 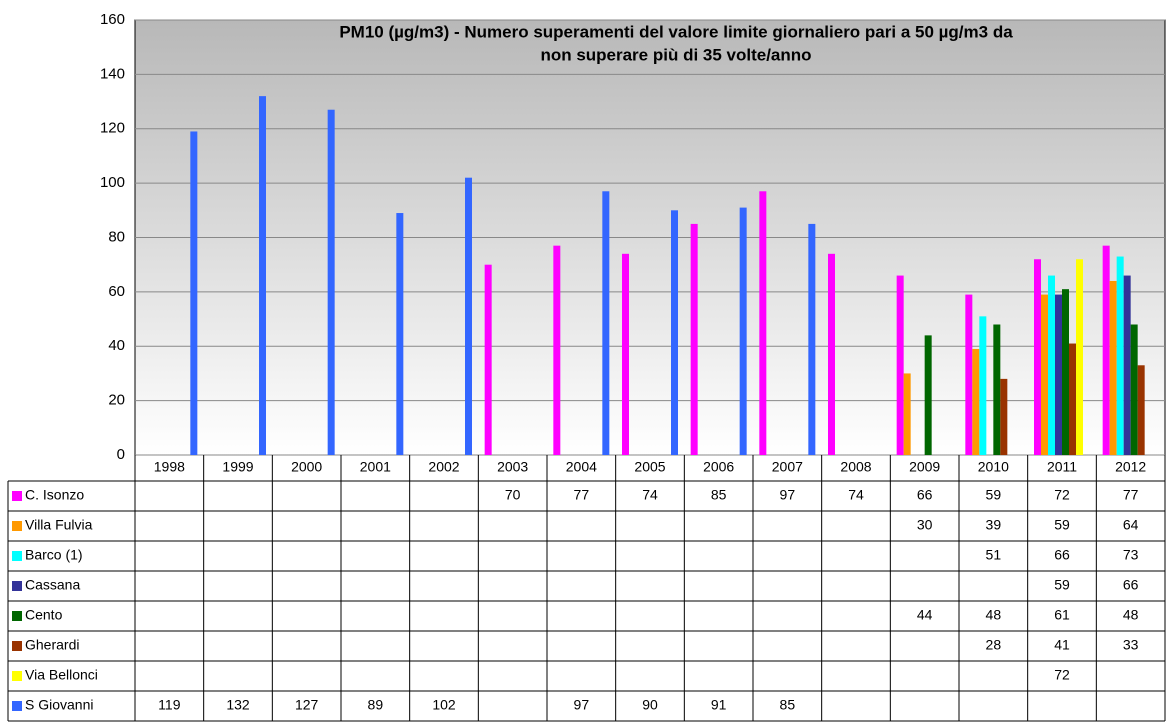 I want to click on table-value: 77, so click(x=1131, y=495).